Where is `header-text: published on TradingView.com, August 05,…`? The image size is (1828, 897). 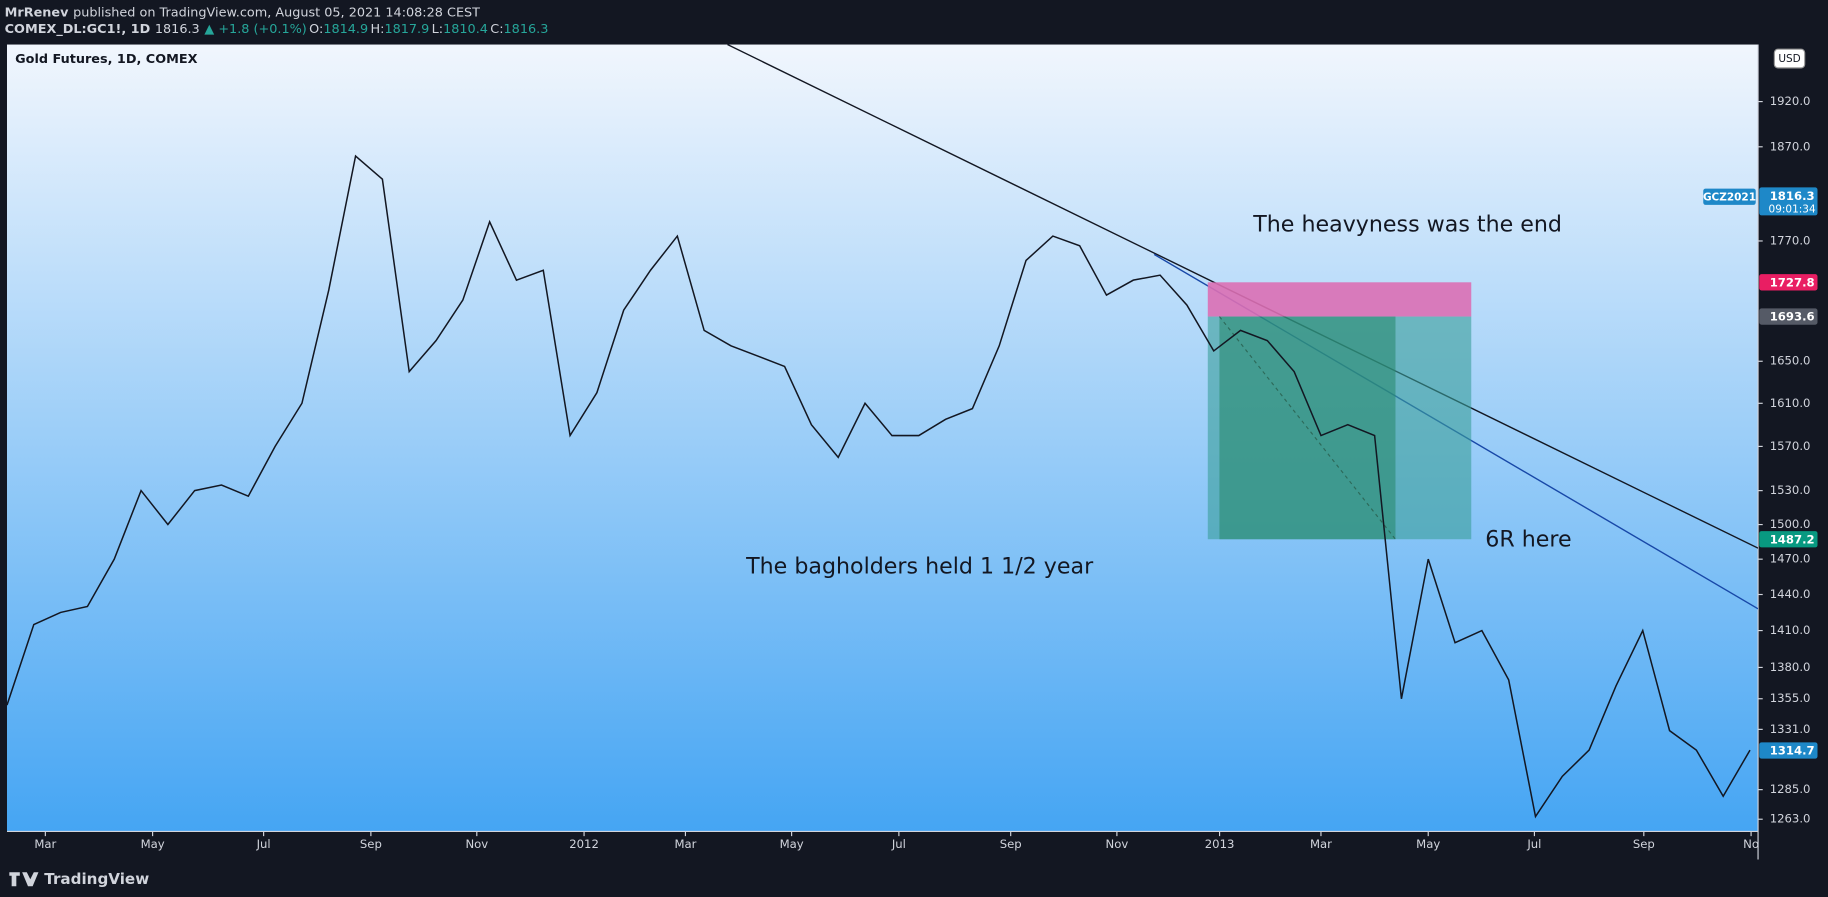 header-text: published on TradingView.com, August 05,… is located at coordinates (276, 13).